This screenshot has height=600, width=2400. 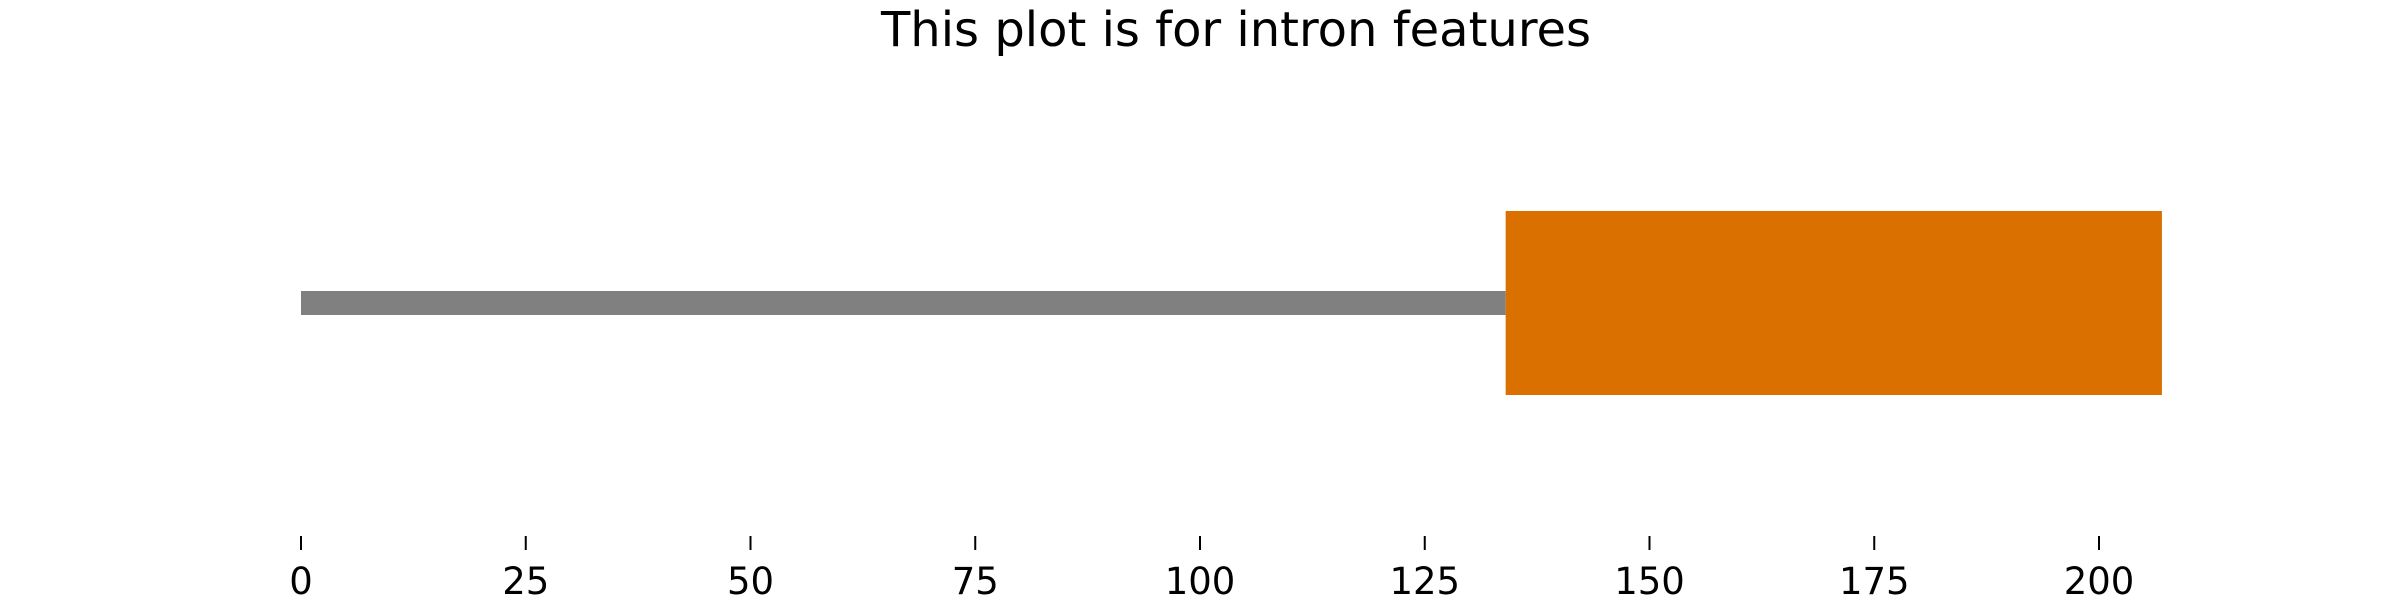 What do you see at coordinates (975, 580) in the screenshot?
I see `x-tick-label: 75` at bounding box center [975, 580].